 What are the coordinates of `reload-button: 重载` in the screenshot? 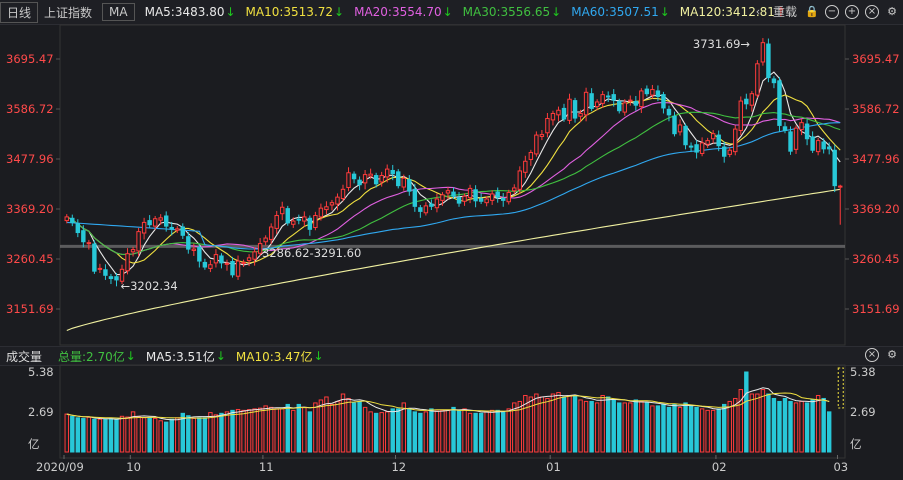 It's located at (784, 12).